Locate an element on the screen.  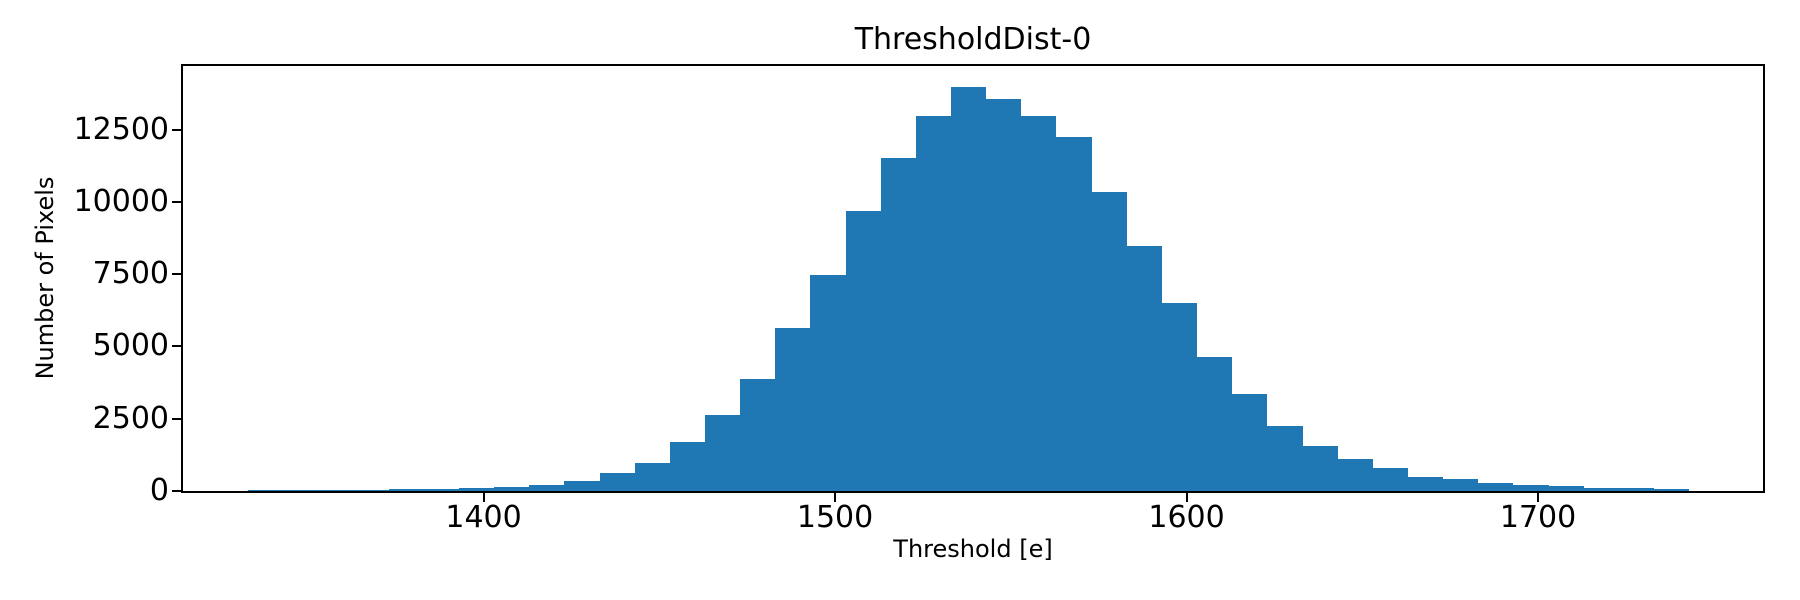
x-axis-label: Threshold [e] is located at coordinates (973, 549).